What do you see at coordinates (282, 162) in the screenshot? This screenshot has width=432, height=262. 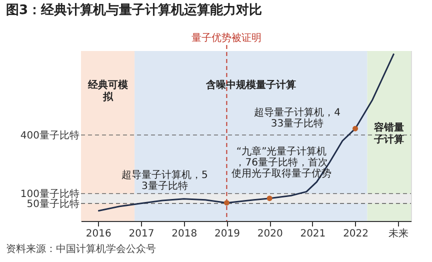 I see `annotation: “九章”光量子计算机，76量子比特，首次使用光子取得量子优势` at bounding box center [282, 162].